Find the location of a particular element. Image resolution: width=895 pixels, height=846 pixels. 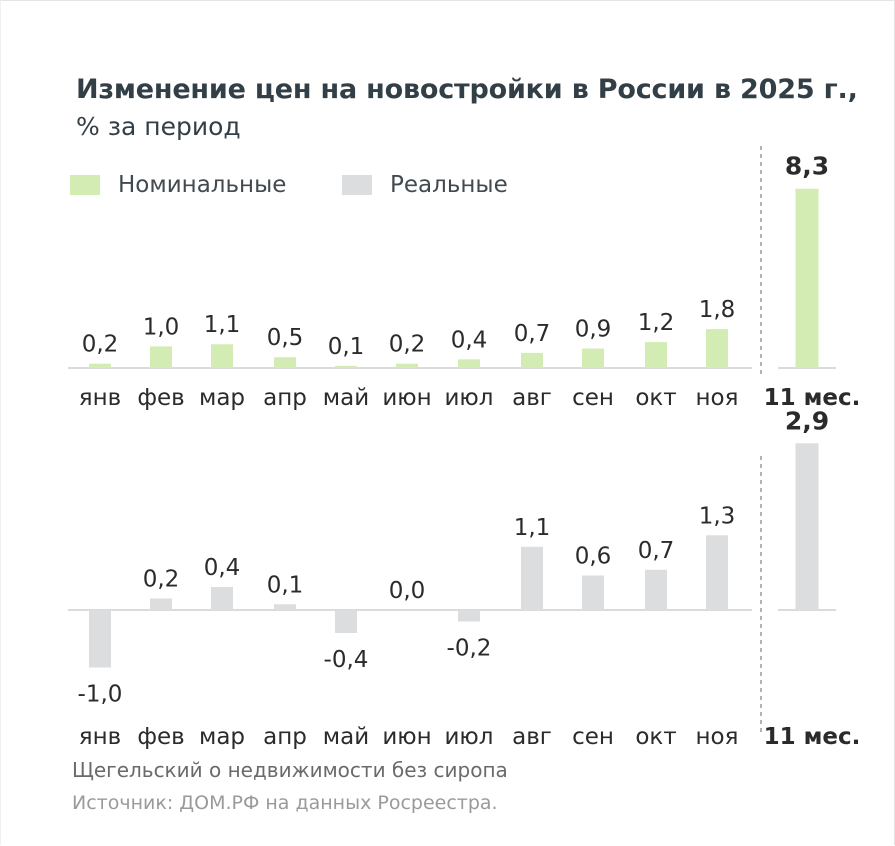

bar-nominal-июн is located at coordinates (407, 365).